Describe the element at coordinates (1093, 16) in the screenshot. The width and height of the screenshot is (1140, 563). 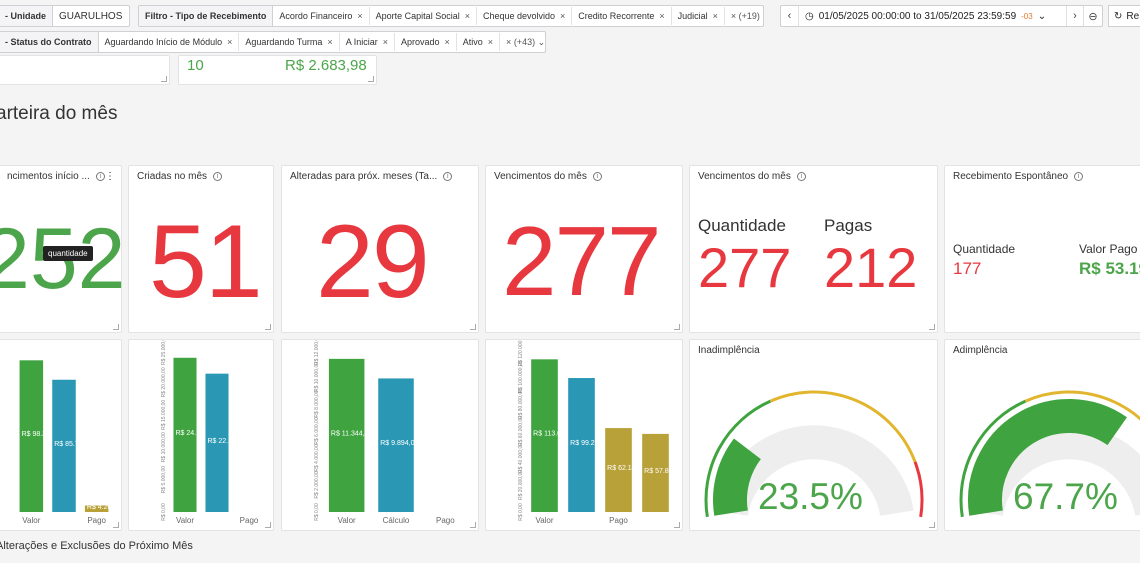
I see `zoom-out-button: ⊖` at that location.